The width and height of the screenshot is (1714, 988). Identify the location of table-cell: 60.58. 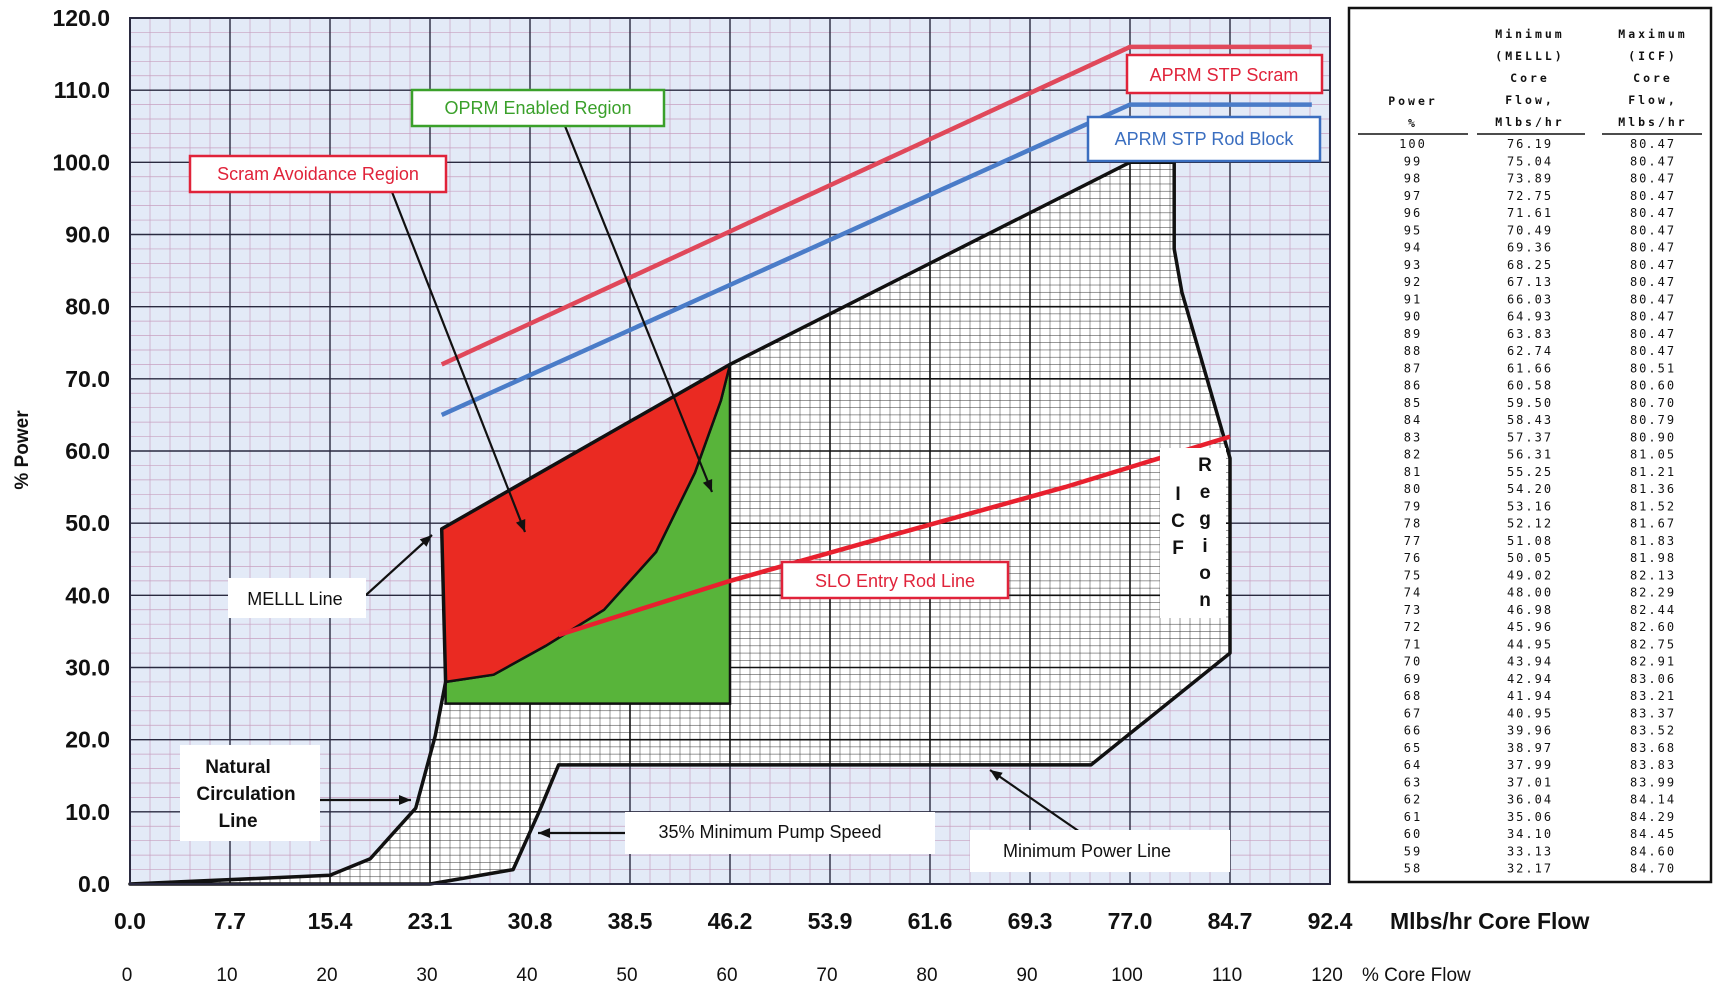
(1530, 386).